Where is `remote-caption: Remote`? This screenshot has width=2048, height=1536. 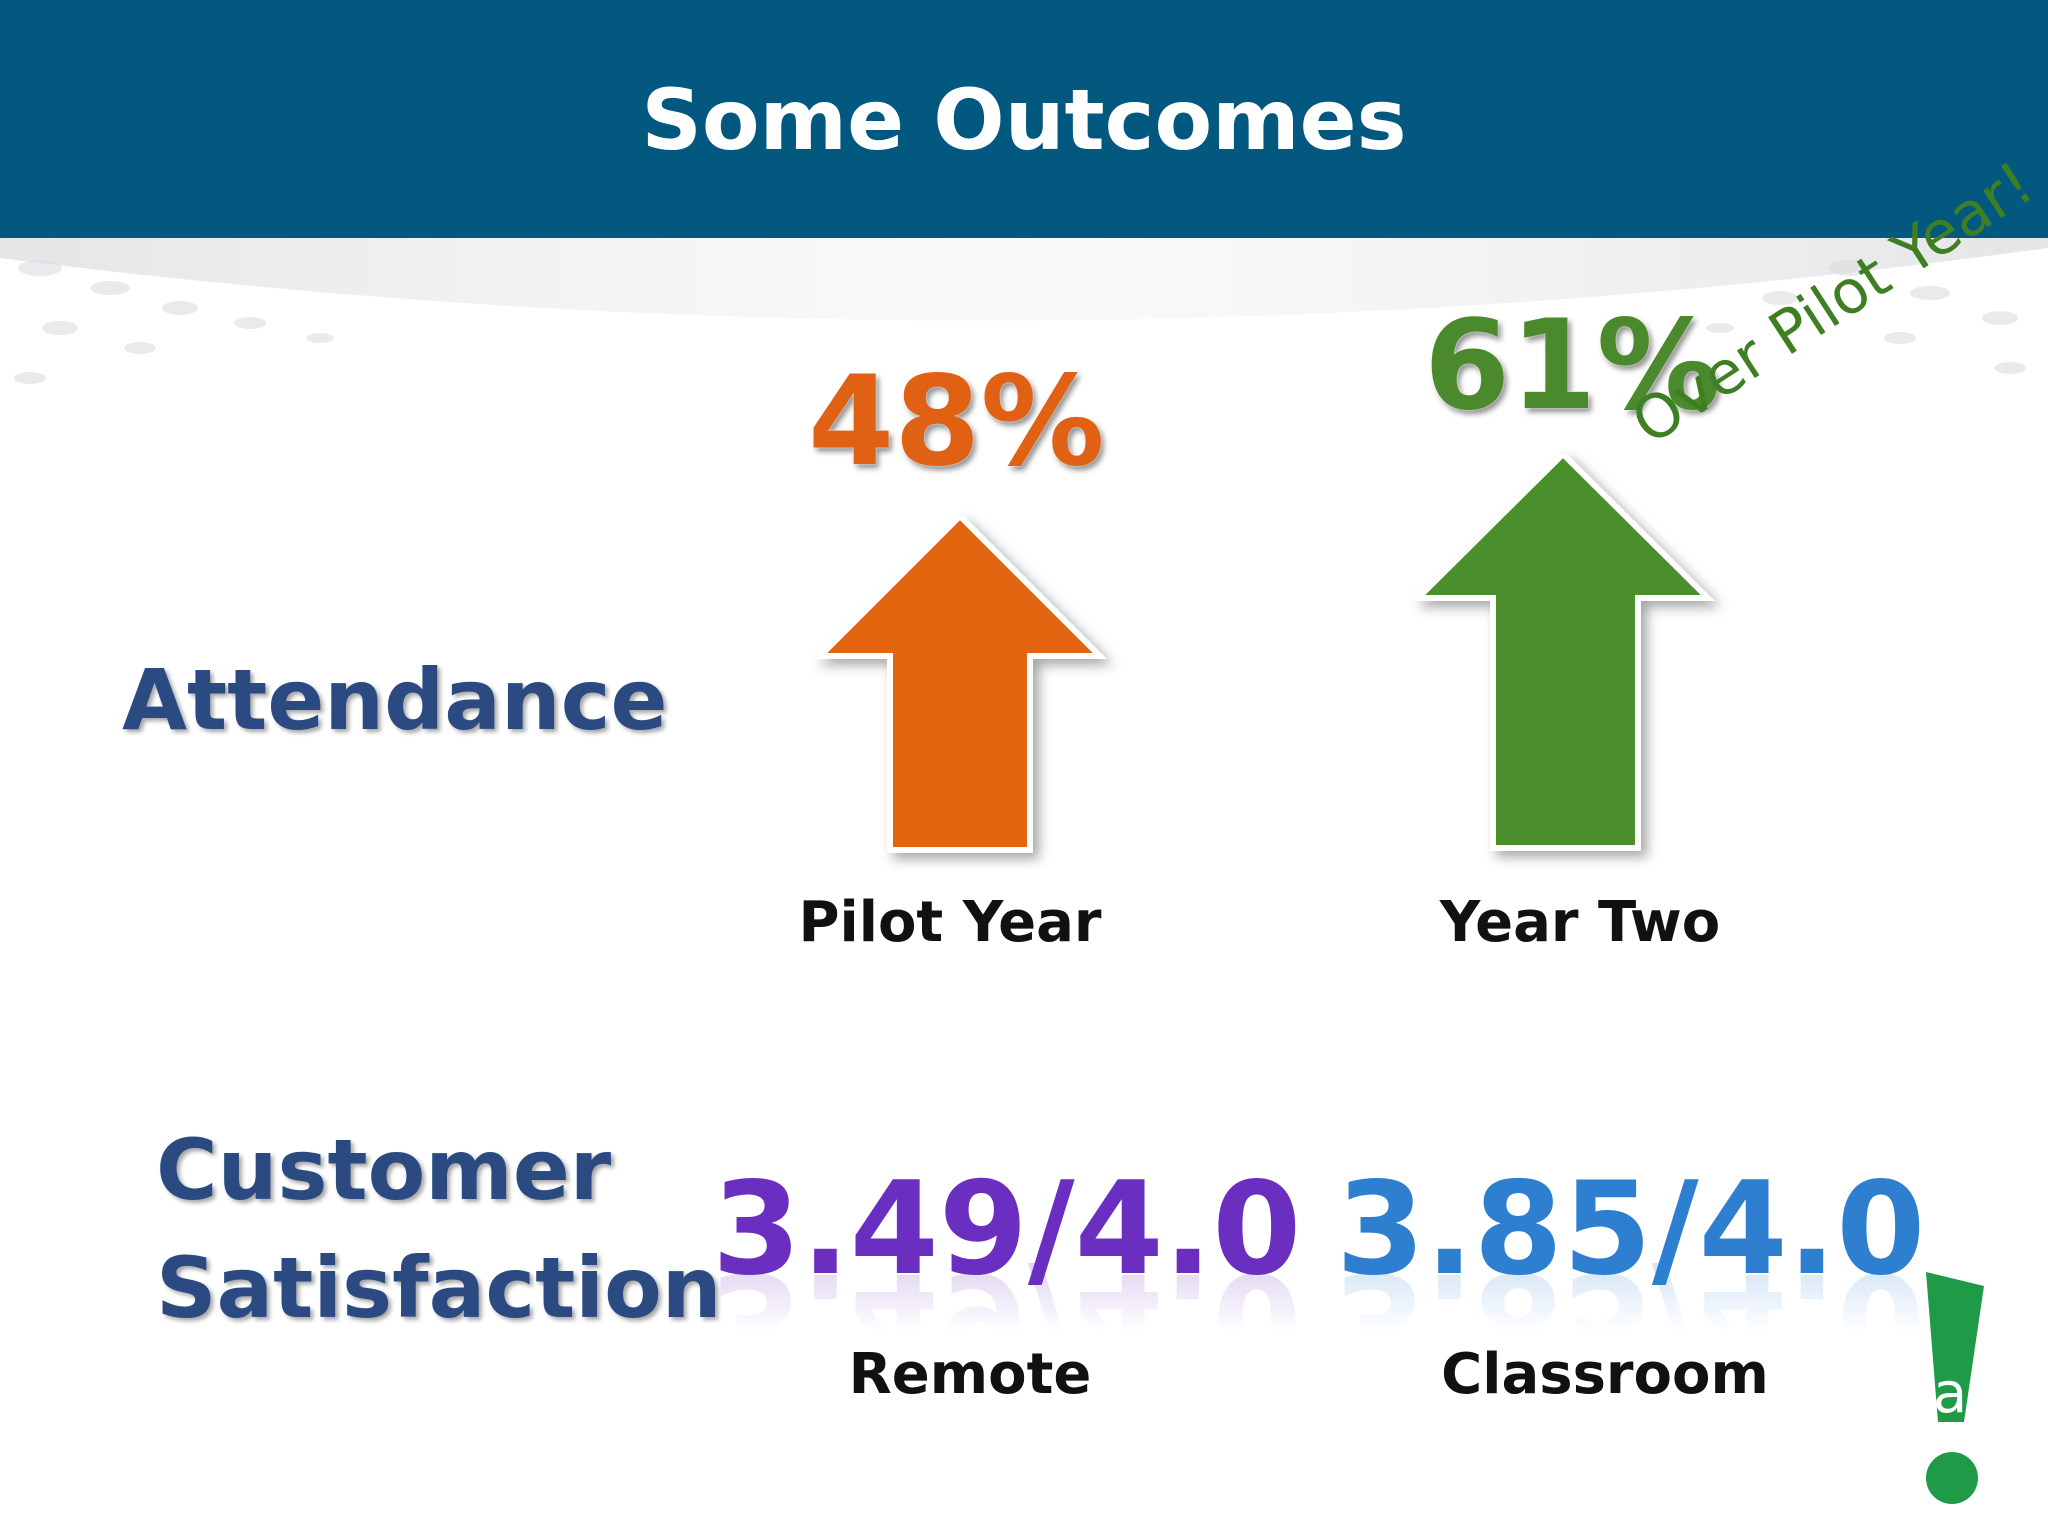 remote-caption: Remote is located at coordinates (970, 1374).